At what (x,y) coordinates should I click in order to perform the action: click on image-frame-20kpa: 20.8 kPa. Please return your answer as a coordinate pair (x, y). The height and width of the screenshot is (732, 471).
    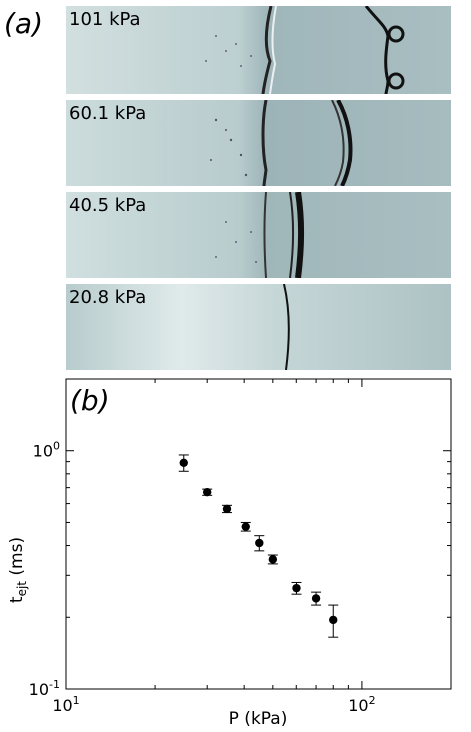
    Looking at the image, I should click on (258, 327).